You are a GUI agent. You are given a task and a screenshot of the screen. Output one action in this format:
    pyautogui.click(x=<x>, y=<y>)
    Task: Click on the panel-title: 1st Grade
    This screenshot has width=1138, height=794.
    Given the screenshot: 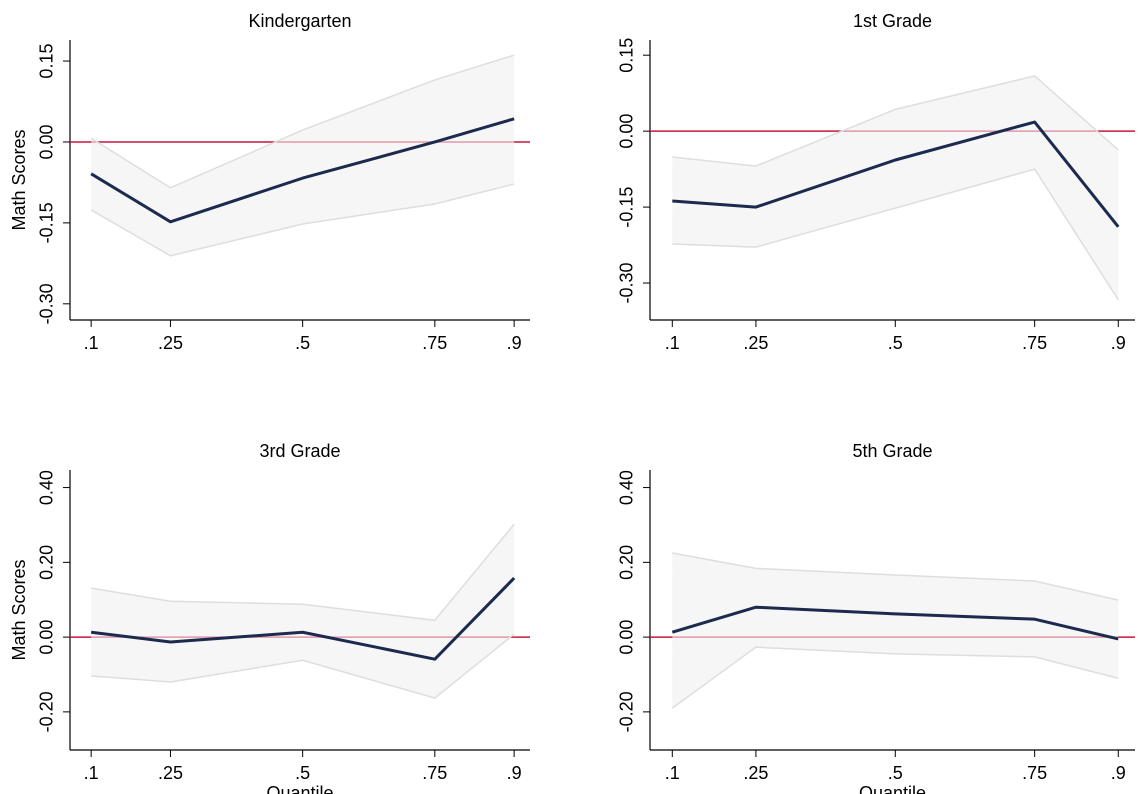 What is the action you would take?
    pyautogui.click(x=892, y=21)
    